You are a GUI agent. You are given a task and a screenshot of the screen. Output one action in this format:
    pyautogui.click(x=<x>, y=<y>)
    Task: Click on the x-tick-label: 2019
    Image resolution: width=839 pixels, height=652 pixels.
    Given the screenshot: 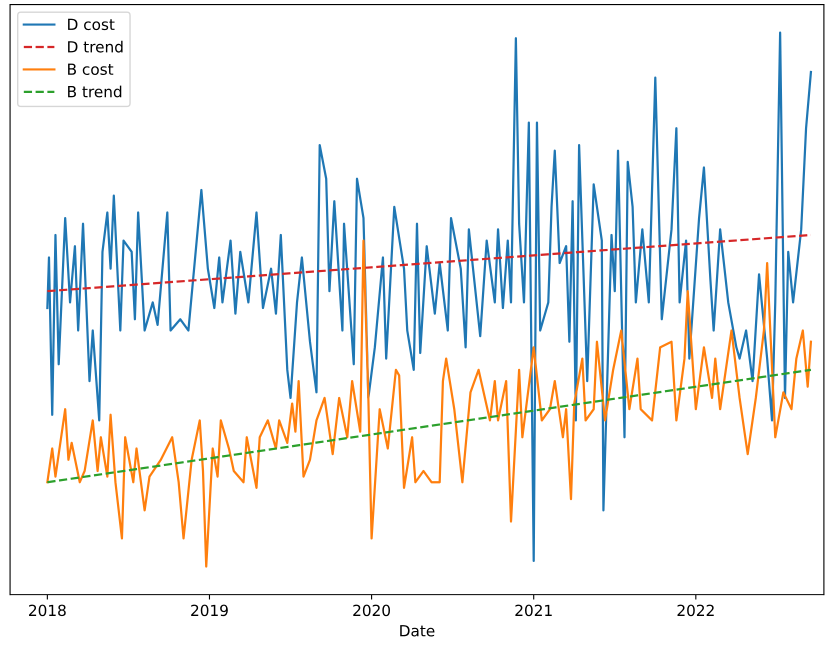 What is the action you would take?
    pyautogui.click(x=209, y=610)
    